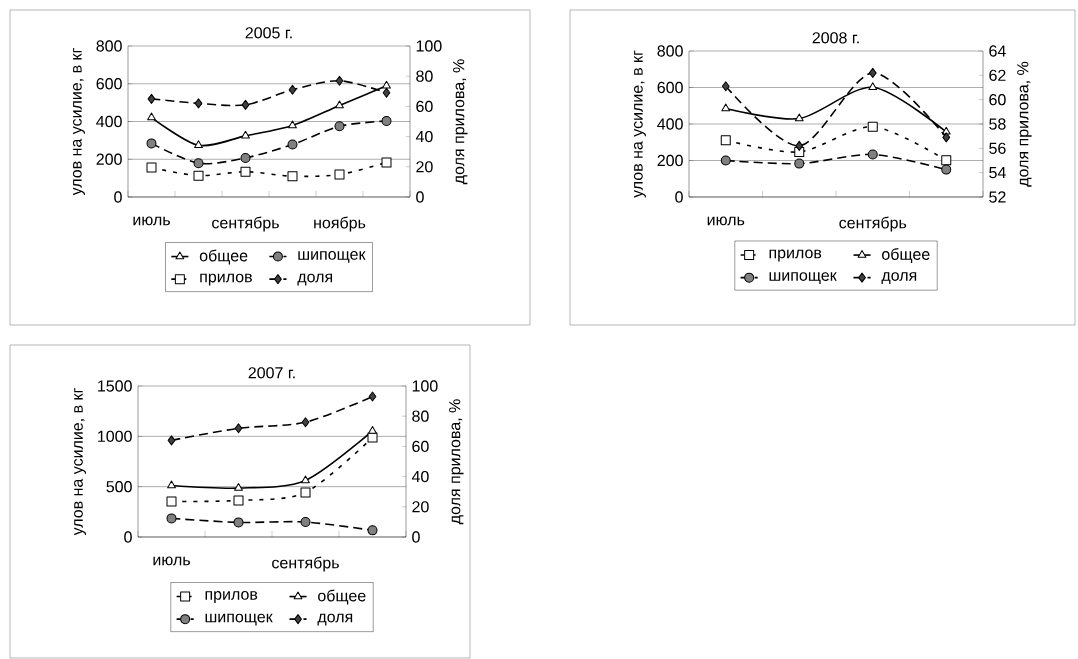  Describe the element at coordinates (997, 124) in the screenshot. I see `y2-tick-label: 58` at that location.